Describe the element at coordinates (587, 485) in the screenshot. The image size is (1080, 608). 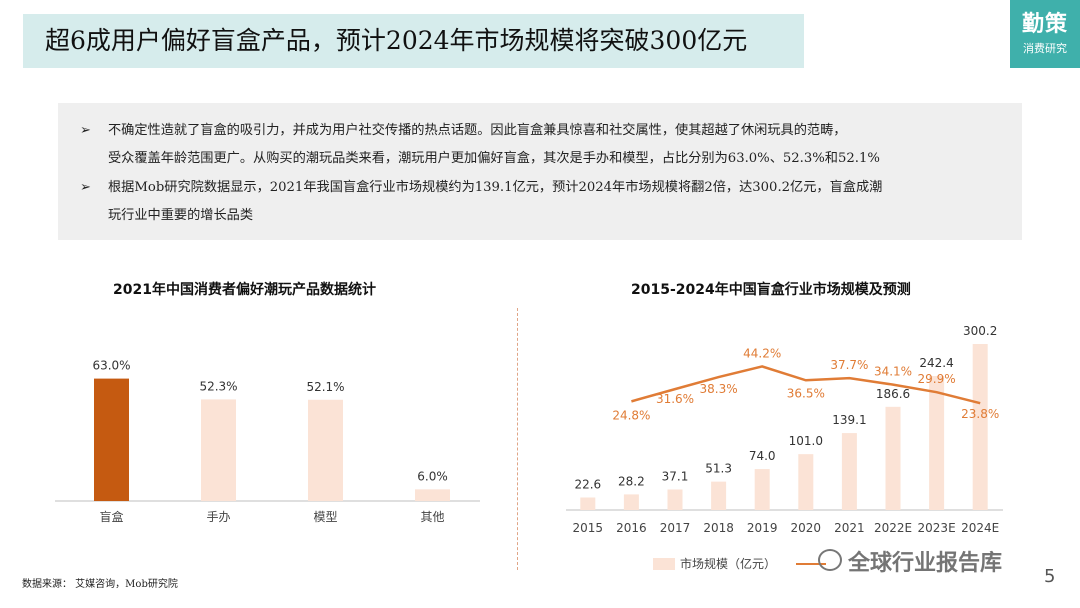
I see `data-label: 22.6` at that location.